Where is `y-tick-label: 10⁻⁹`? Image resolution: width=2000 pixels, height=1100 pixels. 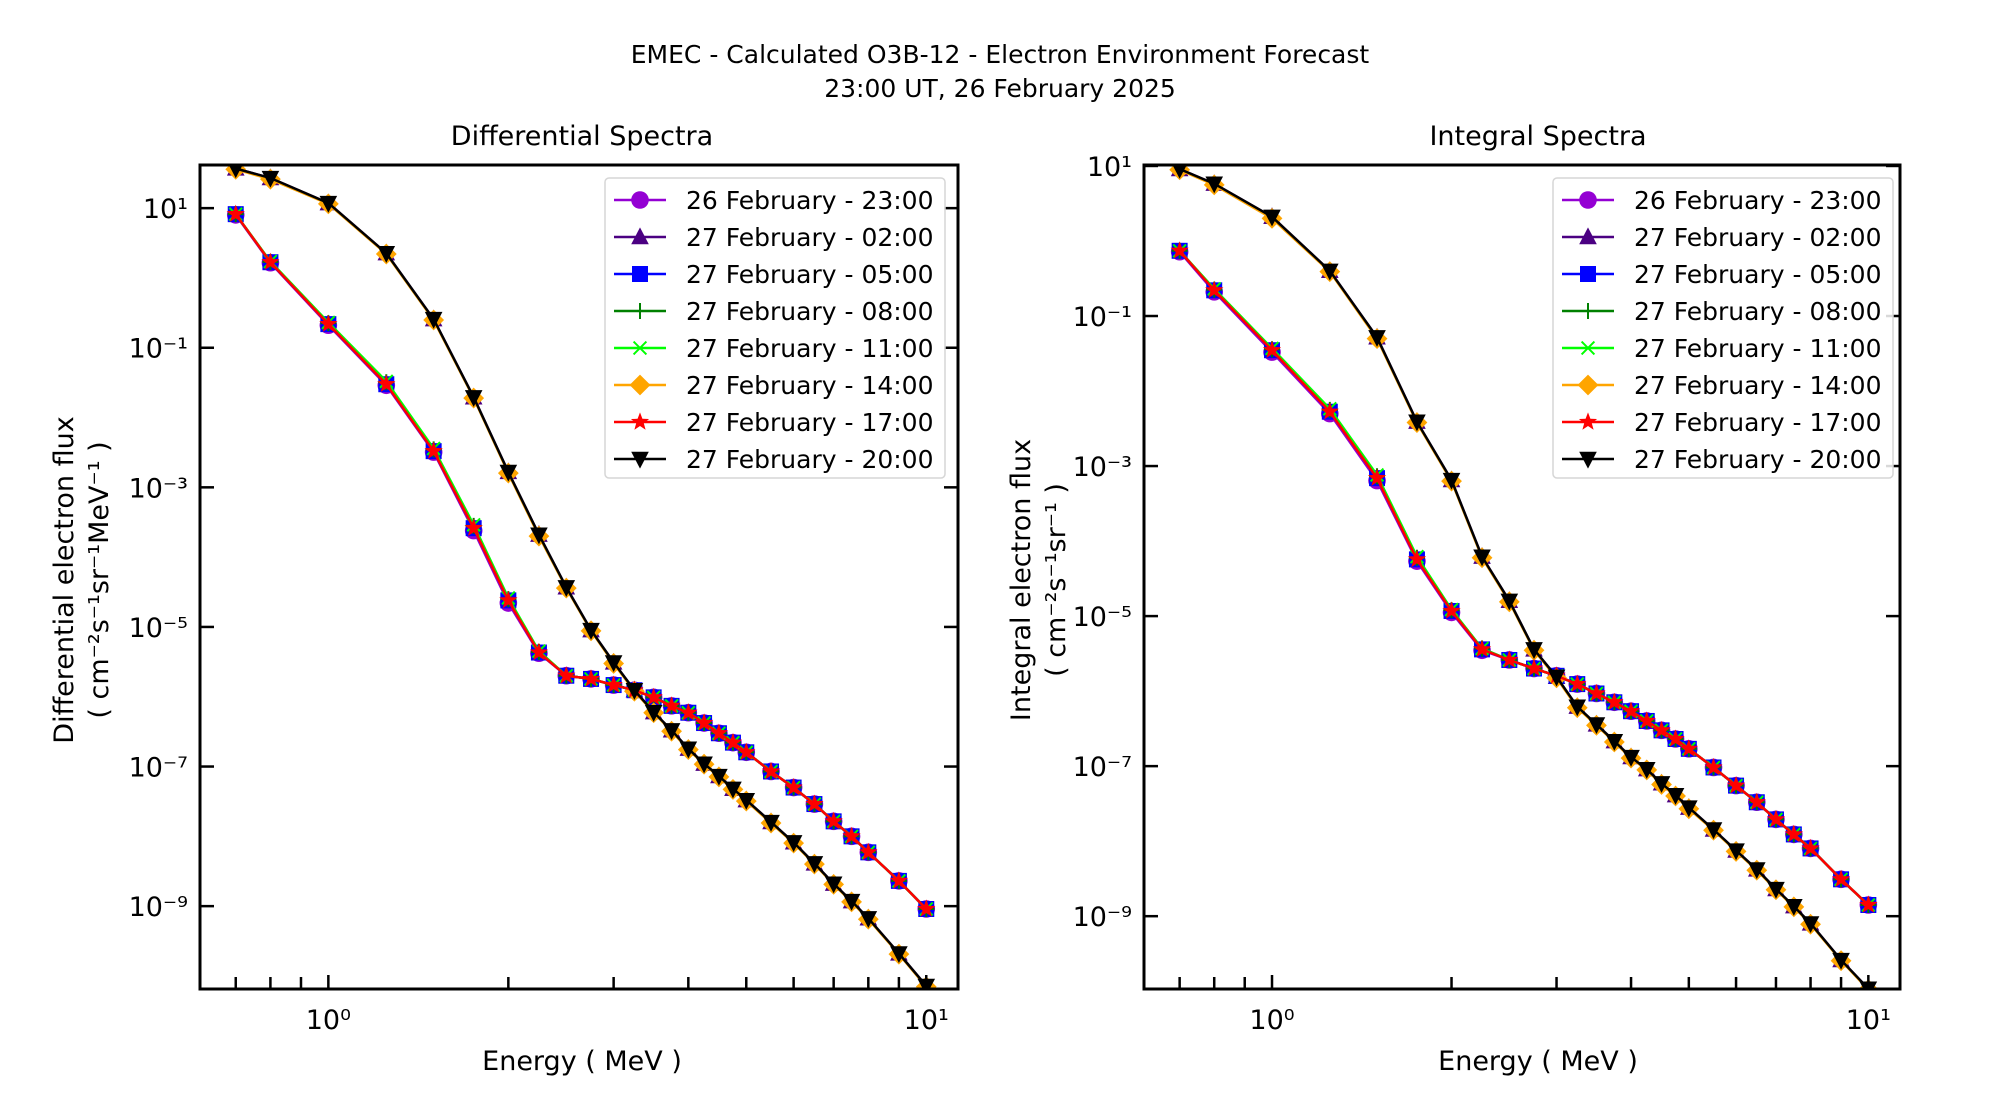
y-tick-label: 10⁻⁹ is located at coordinates (158, 907).